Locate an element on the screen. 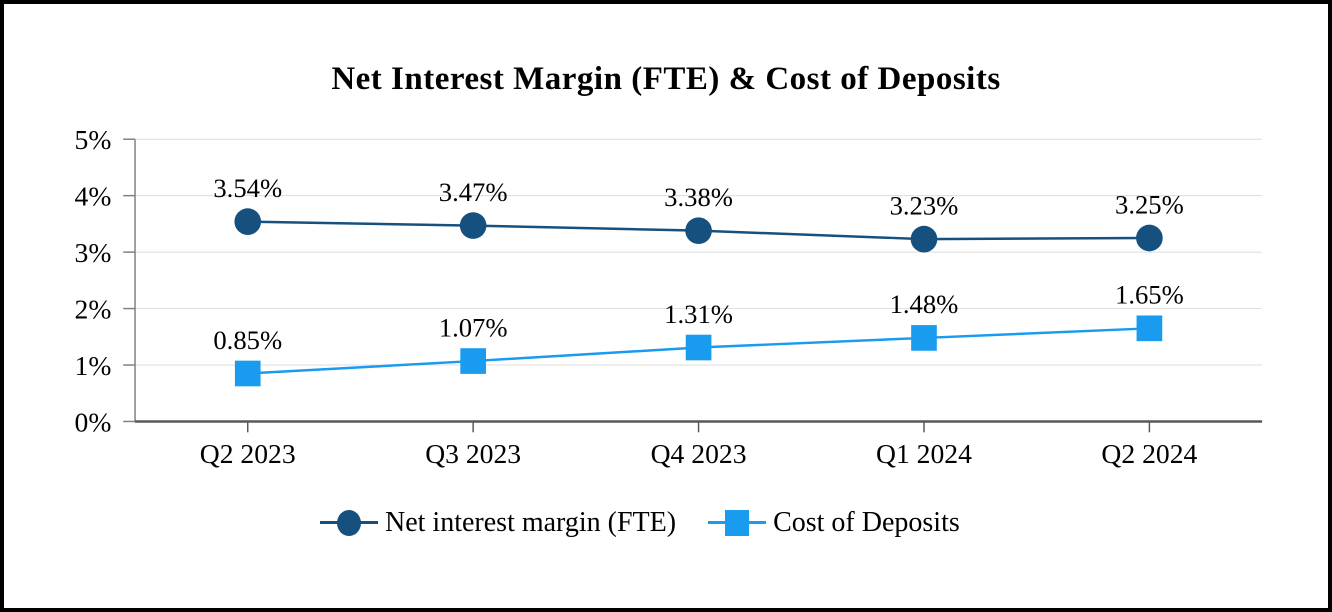  legend-label-cost-of-deposits: Cost of Deposits is located at coordinates (866, 522).